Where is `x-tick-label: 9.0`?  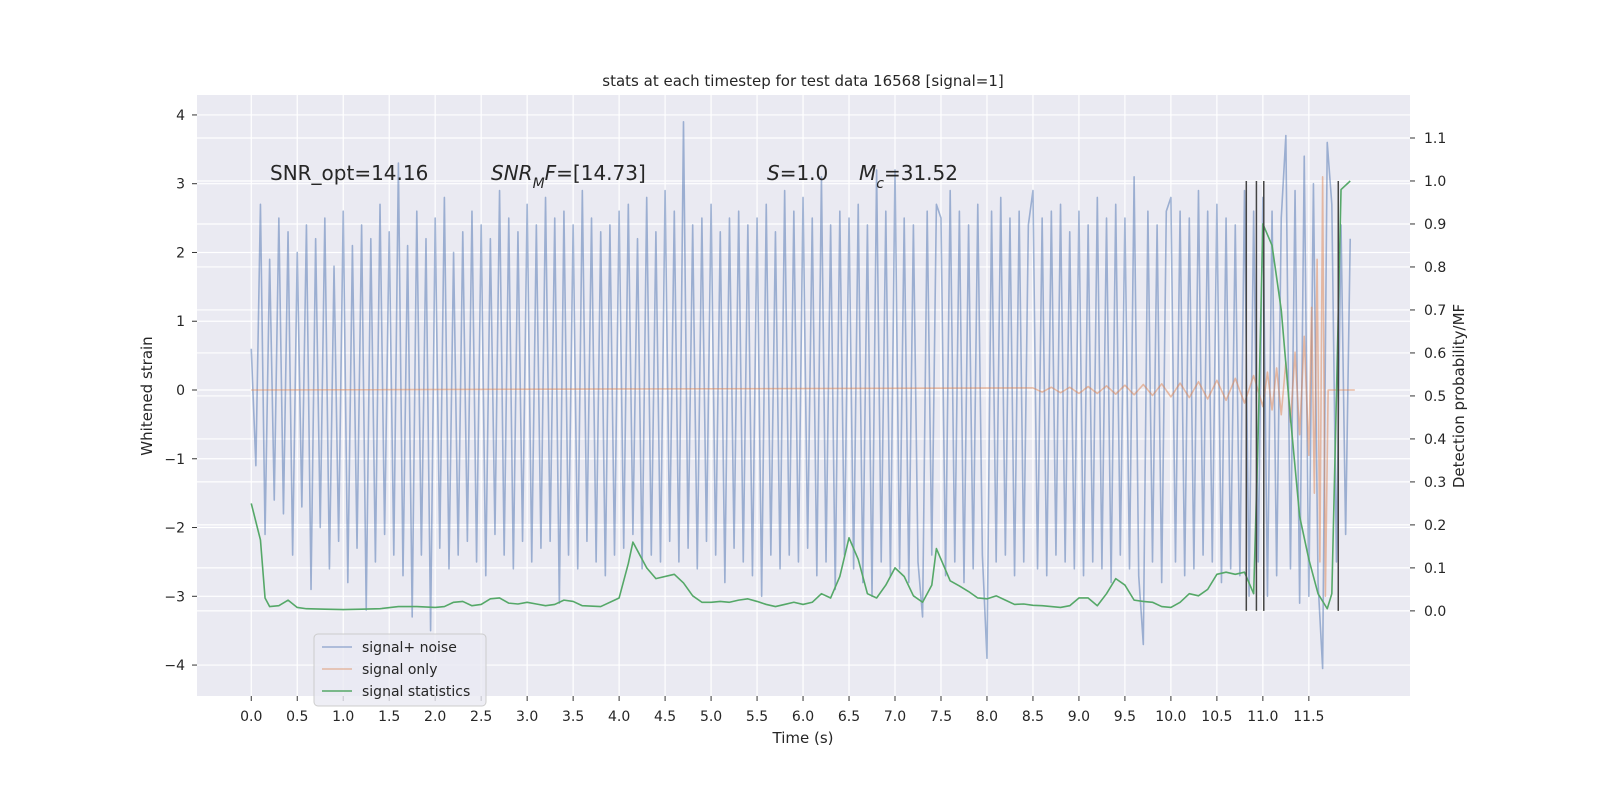
x-tick-label: 9.0 is located at coordinates (1079, 717).